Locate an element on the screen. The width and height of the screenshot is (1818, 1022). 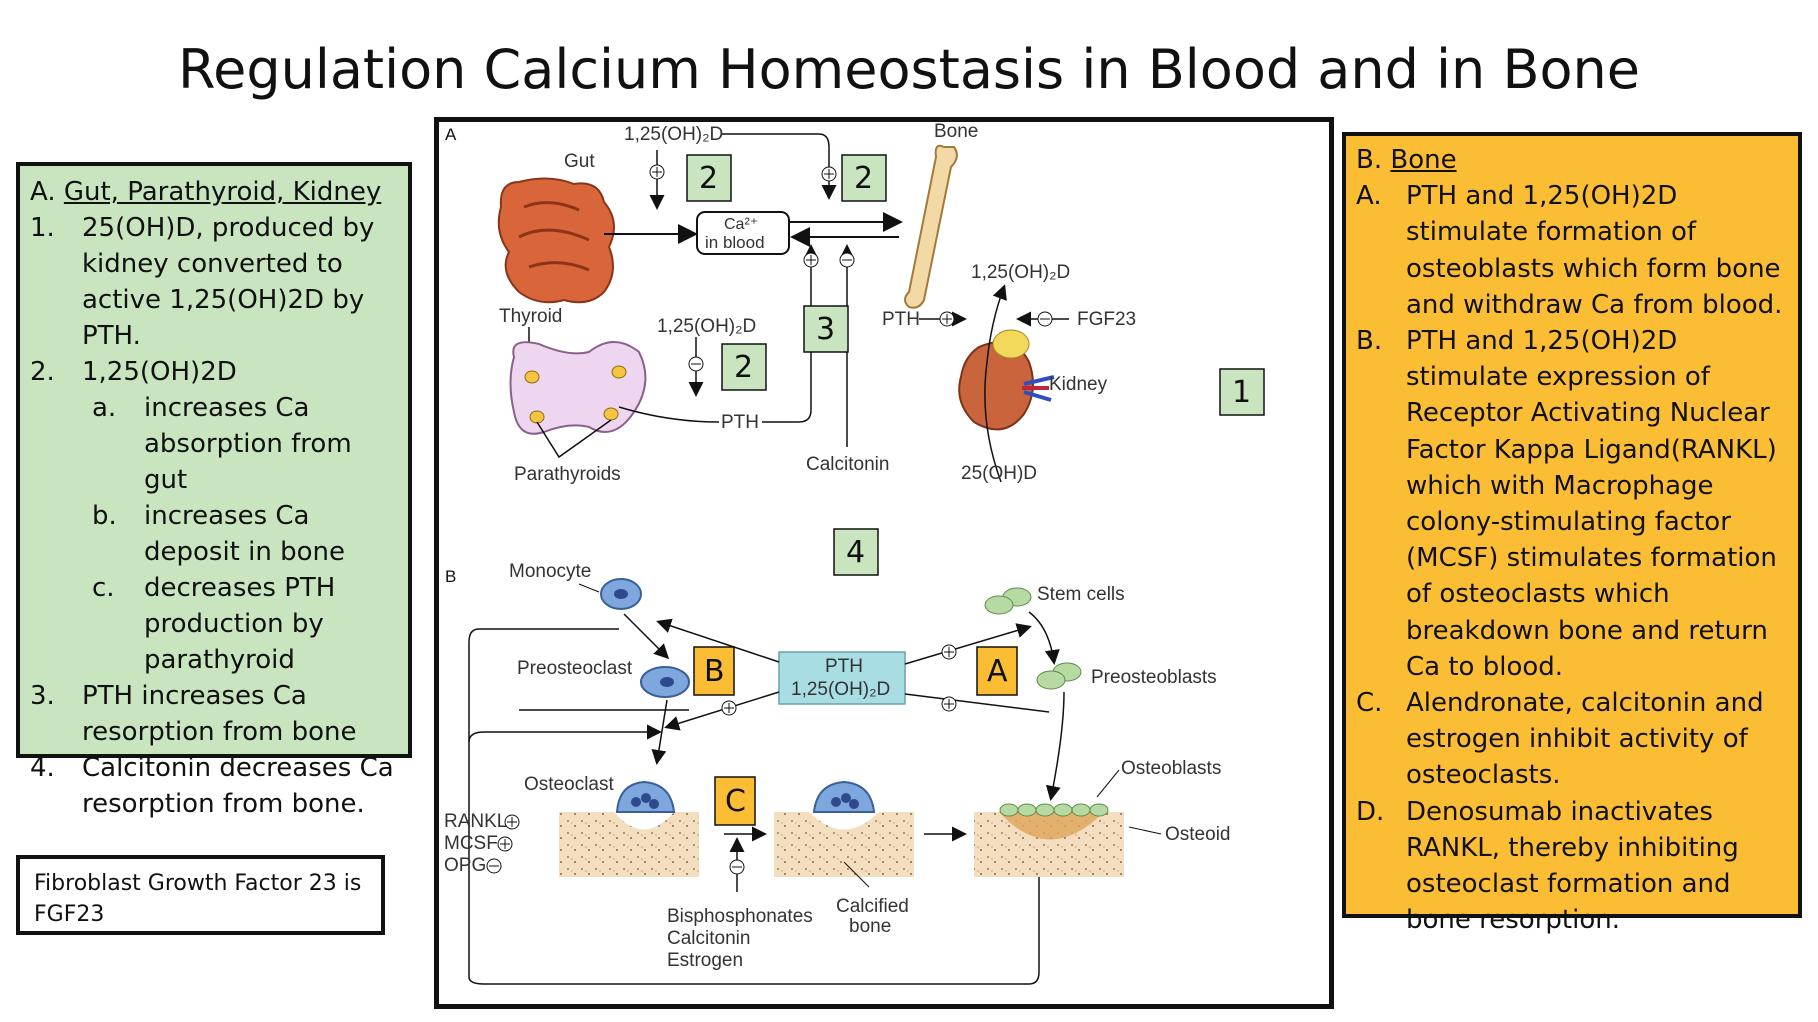
list-item: 2. 1,25(OH)2D is located at coordinates (214, 372).